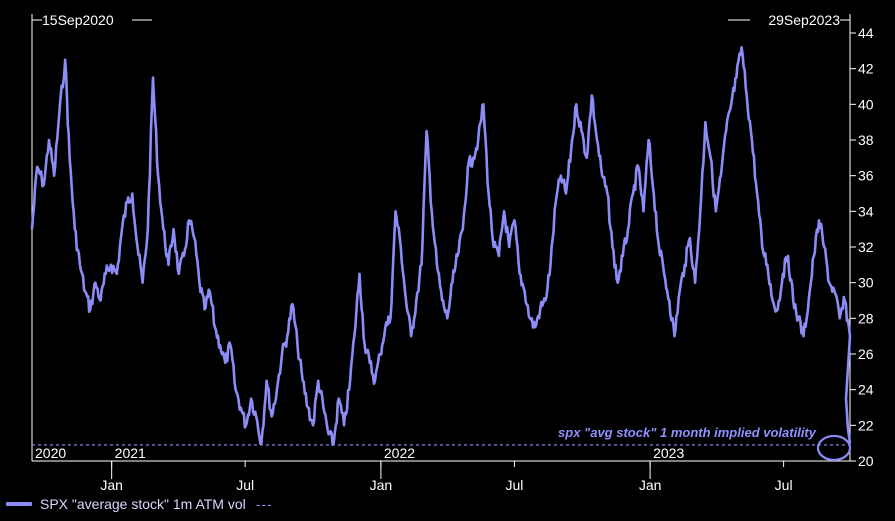 This screenshot has height=521, width=895. What do you see at coordinates (866, 461) in the screenshot?
I see `y-tick-label: 20` at bounding box center [866, 461].